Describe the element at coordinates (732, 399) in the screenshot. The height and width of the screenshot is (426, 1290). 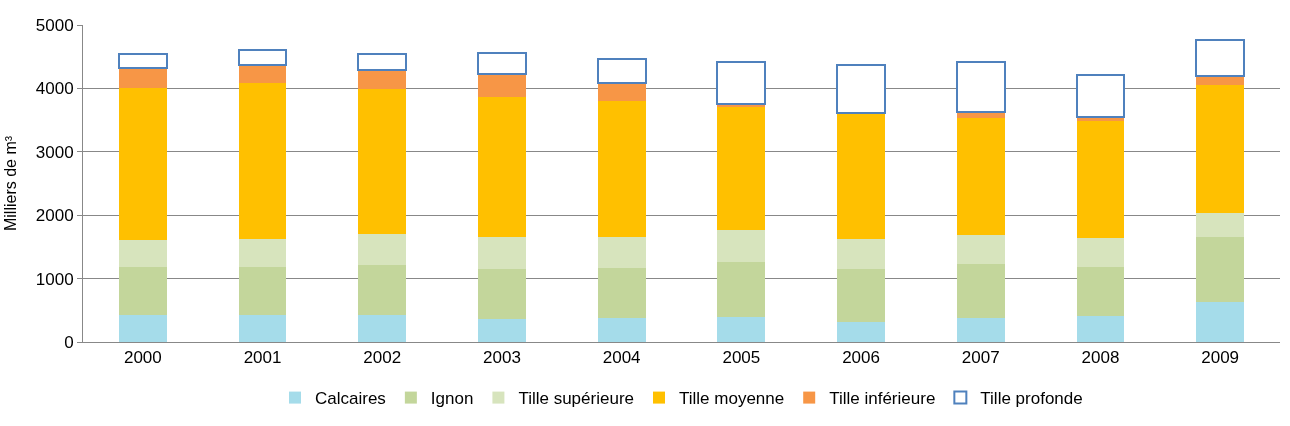
I see `legend-label: Tille moyenne` at that location.